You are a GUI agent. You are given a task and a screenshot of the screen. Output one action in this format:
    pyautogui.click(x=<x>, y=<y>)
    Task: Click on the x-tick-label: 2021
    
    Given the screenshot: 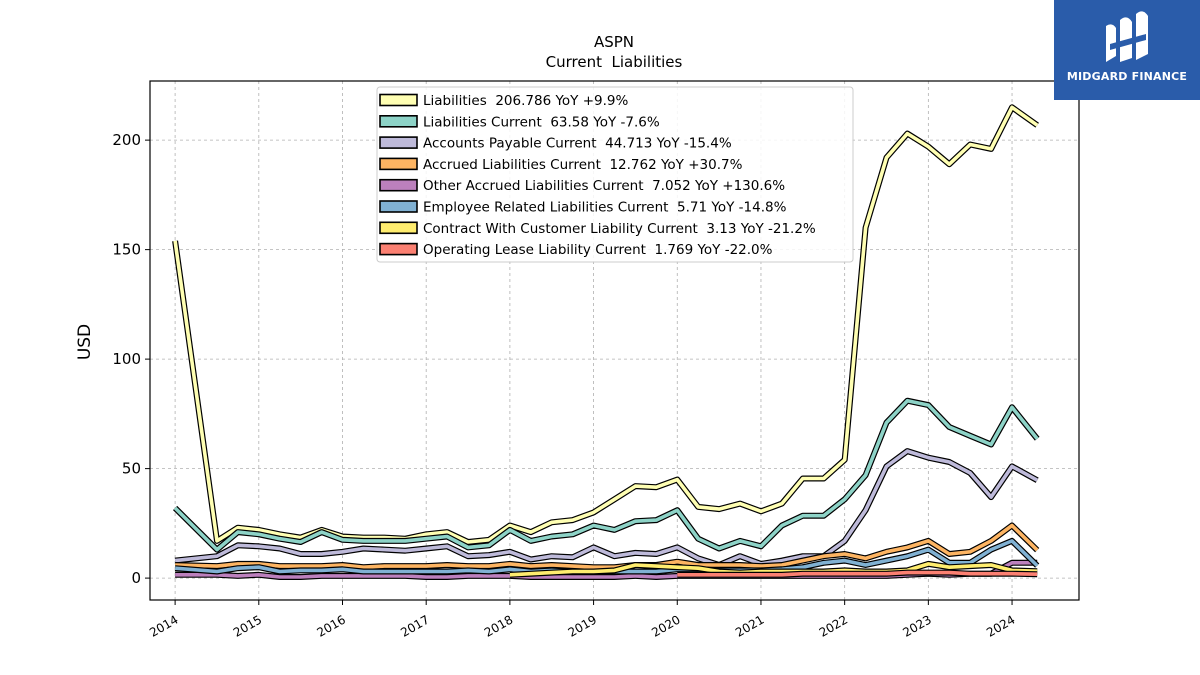 What is the action you would take?
    pyautogui.click(x=749, y=625)
    